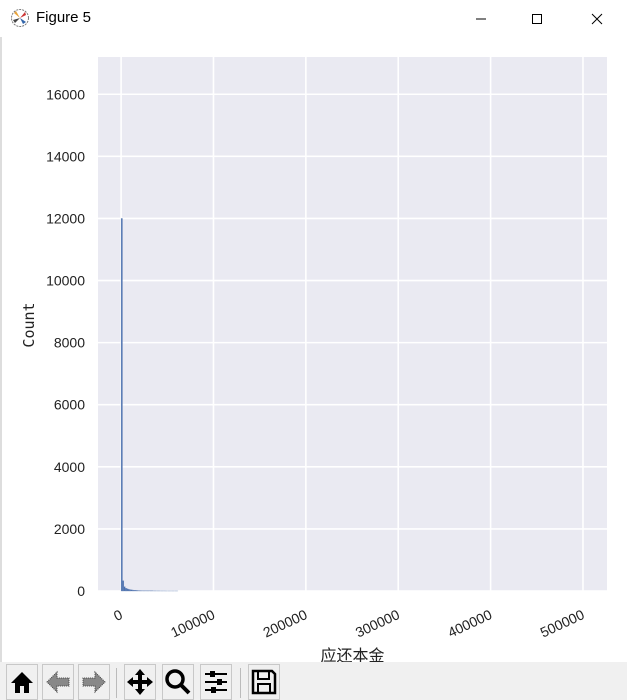  I want to click on arrow-left-icon, so click(58, 682).